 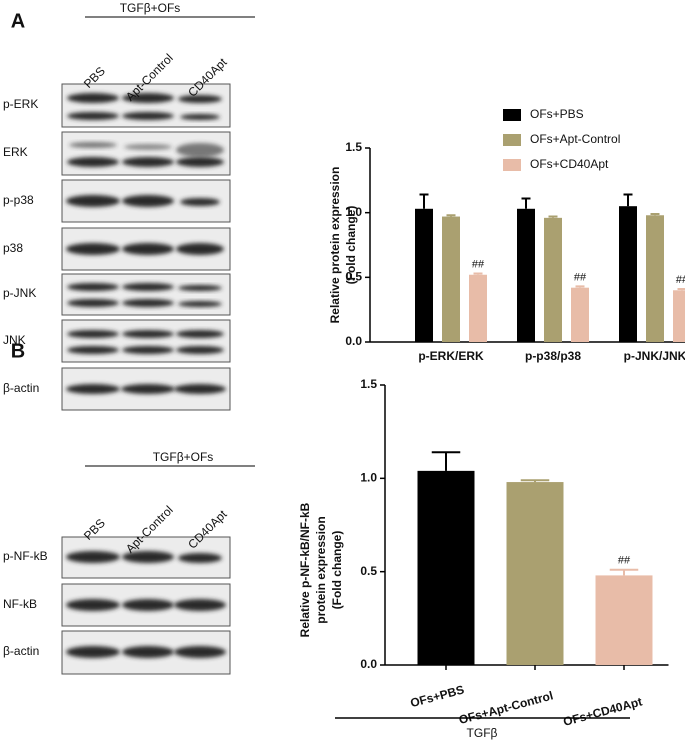 What do you see at coordinates (654, 356) in the screenshot?
I see `x-tick-label: p-JNK/JNK` at bounding box center [654, 356].